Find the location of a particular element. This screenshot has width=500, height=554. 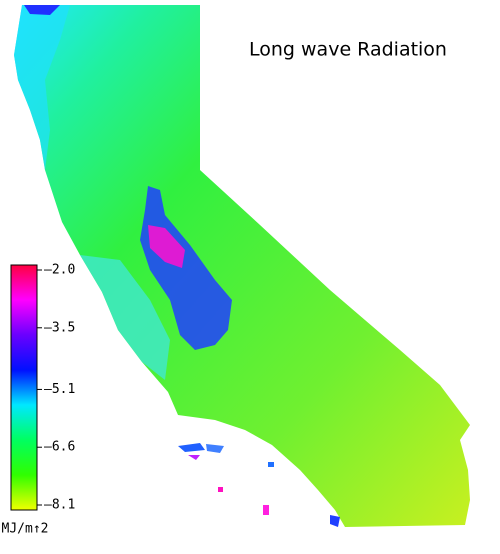

coastal-zone is located at coordinates (42, 87).